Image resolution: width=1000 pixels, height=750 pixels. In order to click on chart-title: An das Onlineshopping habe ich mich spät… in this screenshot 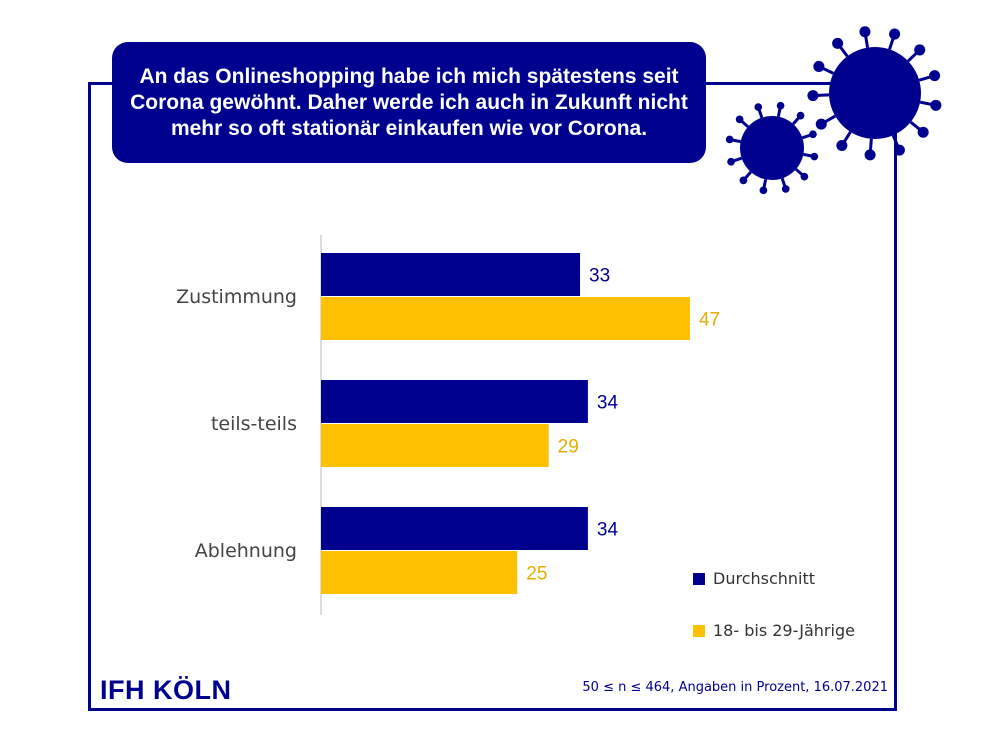, I will do `click(409, 102)`.